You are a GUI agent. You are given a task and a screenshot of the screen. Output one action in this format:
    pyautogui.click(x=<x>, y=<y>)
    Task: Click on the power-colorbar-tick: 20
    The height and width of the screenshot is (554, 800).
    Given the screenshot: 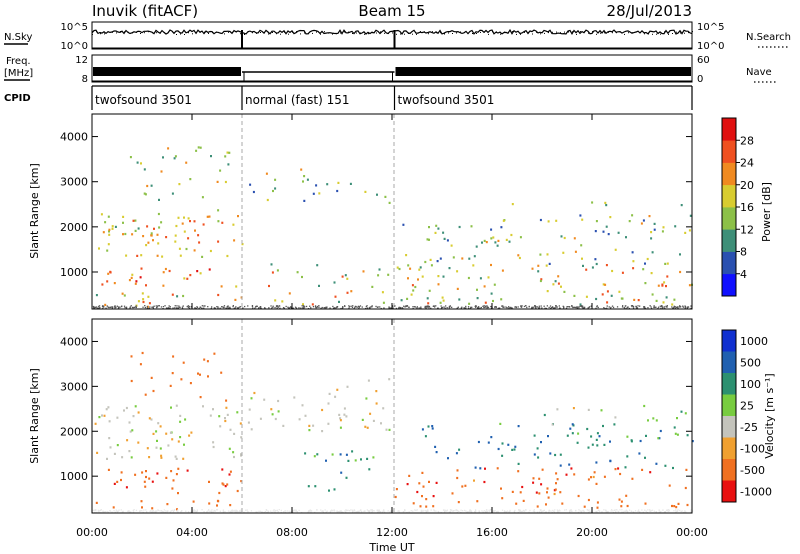 What is the action you would take?
    pyautogui.click(x=747, y=185)
    